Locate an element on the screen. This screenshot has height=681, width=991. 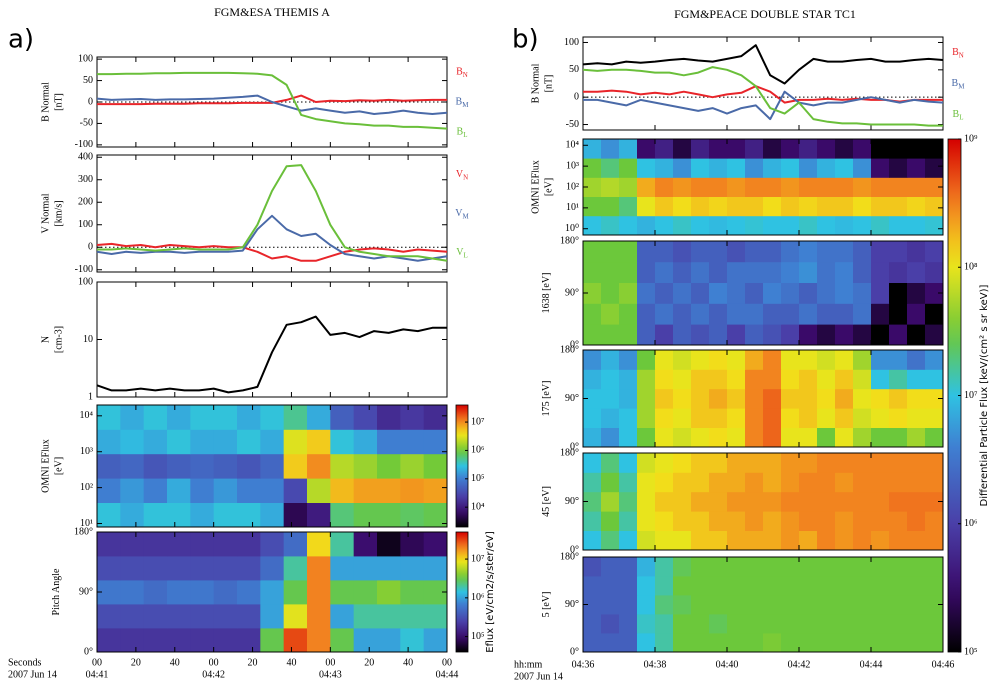
y-tick-label: 0 is located at coordinates (576, 96).